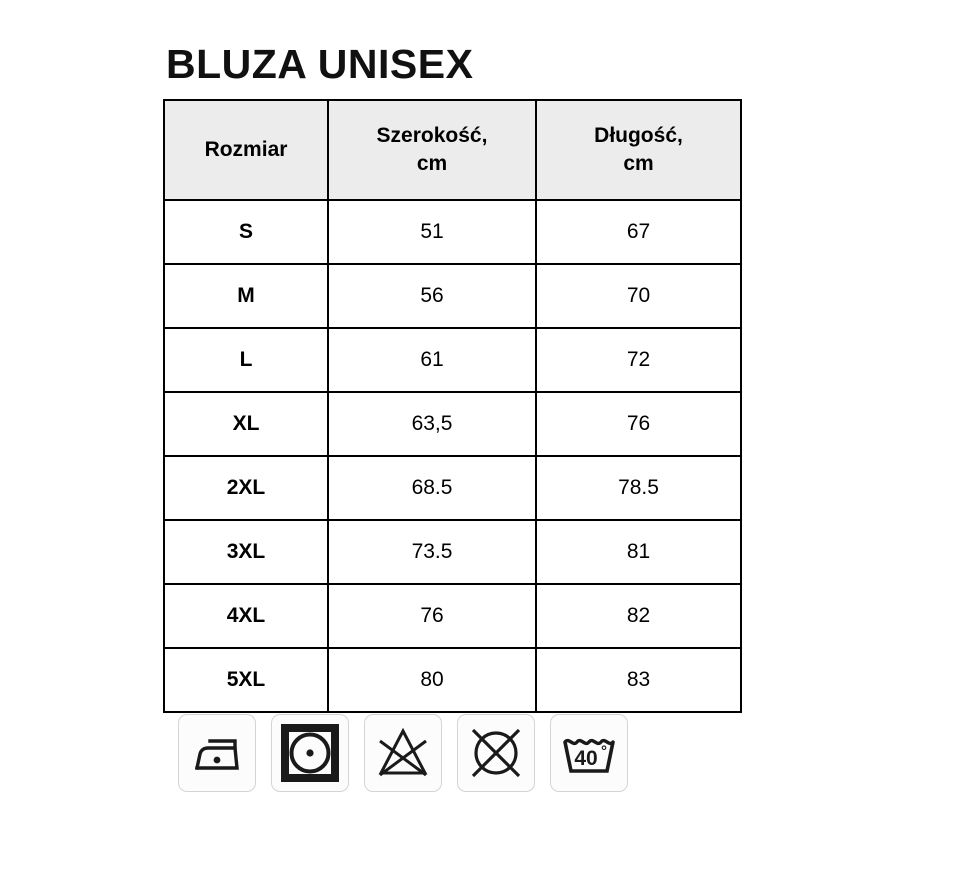 The height and width of the screenshot is (879, 960). What do you see at coordinates (310, 753) in the screenshot?
I see `tumble-dry-icon` at bounding box center [310, 753].